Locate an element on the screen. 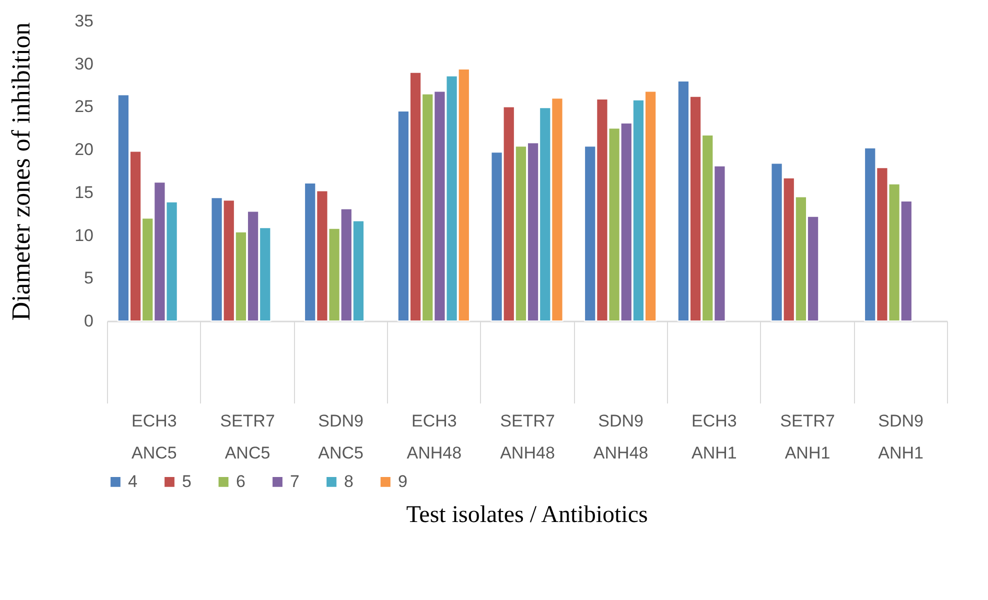  x-tick-label: ECH3 ANH1 is located at coordinates (714, 437).